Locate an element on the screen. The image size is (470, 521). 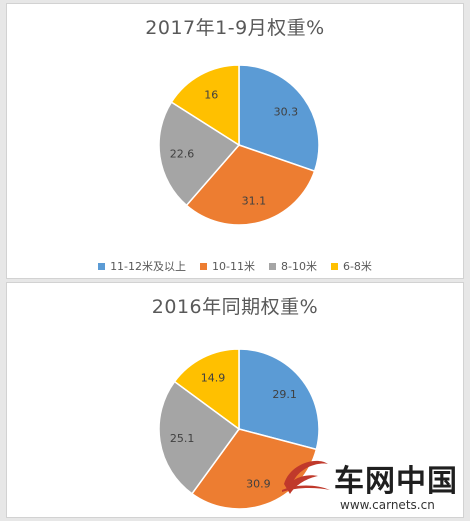
watermark: 车网中国 www.carnets.cn is located at coordinates (373, 485).